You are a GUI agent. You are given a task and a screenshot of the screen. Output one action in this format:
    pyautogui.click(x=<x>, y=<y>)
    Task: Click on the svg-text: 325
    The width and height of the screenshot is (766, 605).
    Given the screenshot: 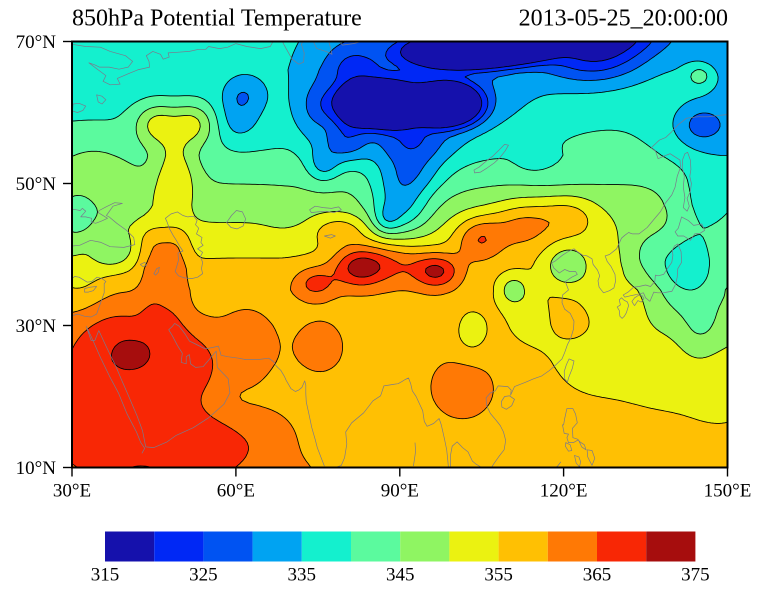 What is the action you would take?
    pyautogui.click(x=203, y=575)
    